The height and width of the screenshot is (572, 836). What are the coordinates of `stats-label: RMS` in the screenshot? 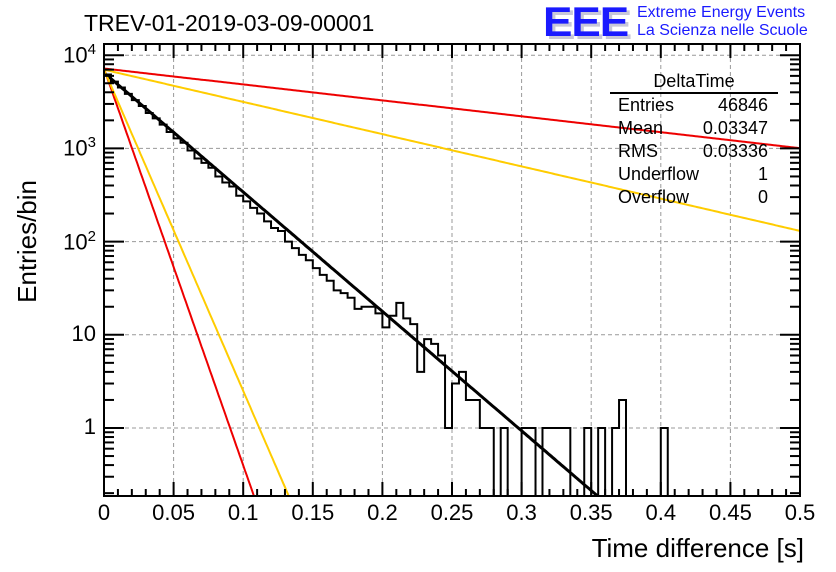 It's located at (638, 151).